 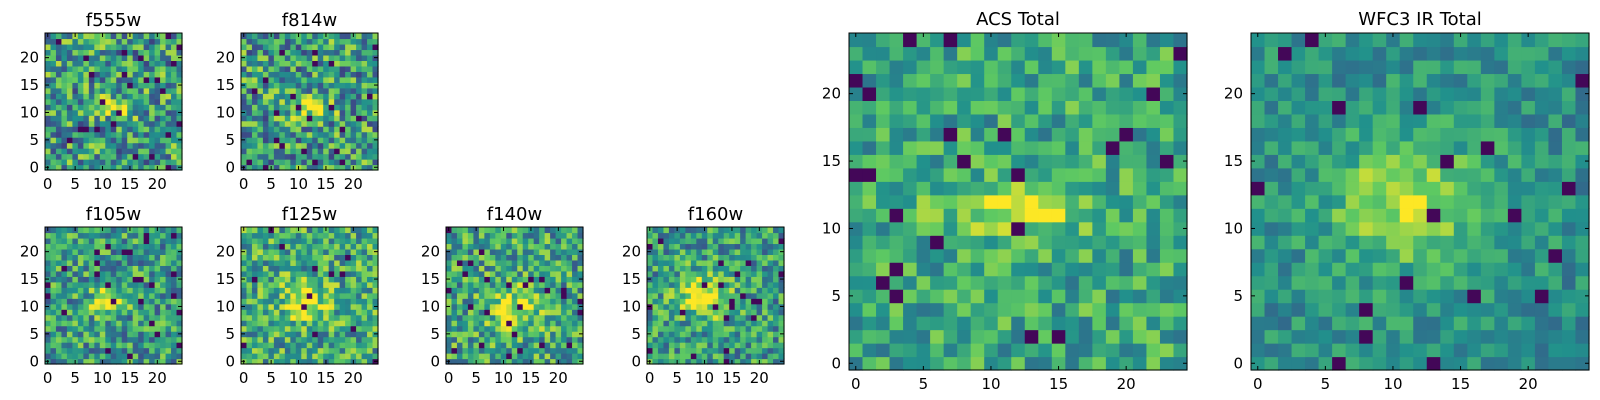 What do you see at coordinates (157, 184) in the screenshot?
I see `x-tick-label: 20` at bounding box center [157, 184].